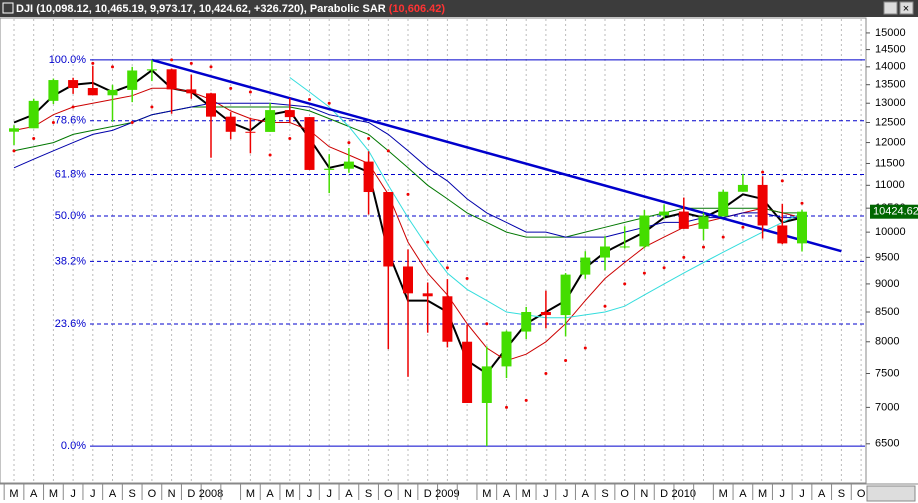  What do you see at coordinates (459, 8) in the screenshot?
I see `title-bar` at bounding box center [459, 8].